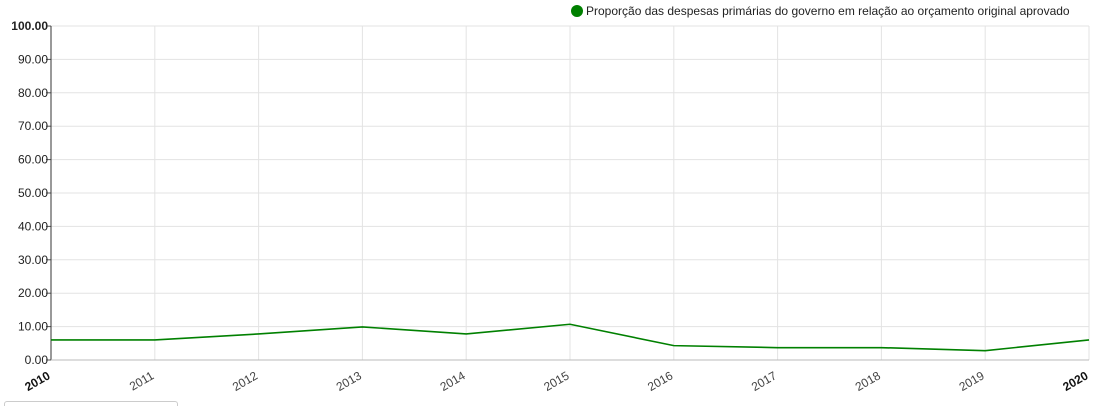 The image size is (1113, 410). I want to click on y-tick-label: 0.00, so click(37, 360).